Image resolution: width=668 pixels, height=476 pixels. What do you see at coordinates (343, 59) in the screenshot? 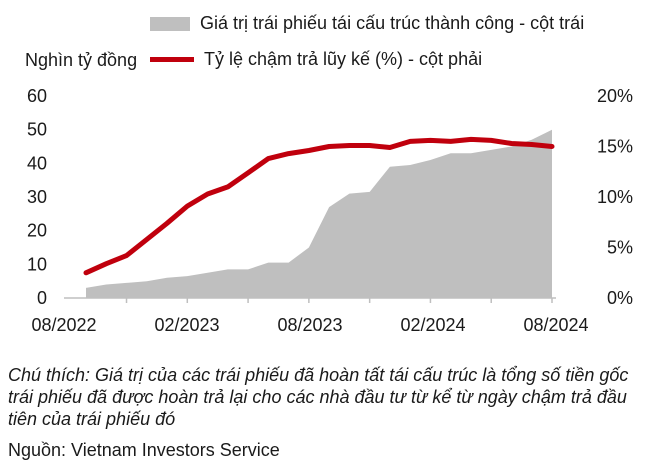
I see `legend-line-label: Tỷ lệ chậm trả lũy kế (%) - cột phải` at bounding box center [343, 59].